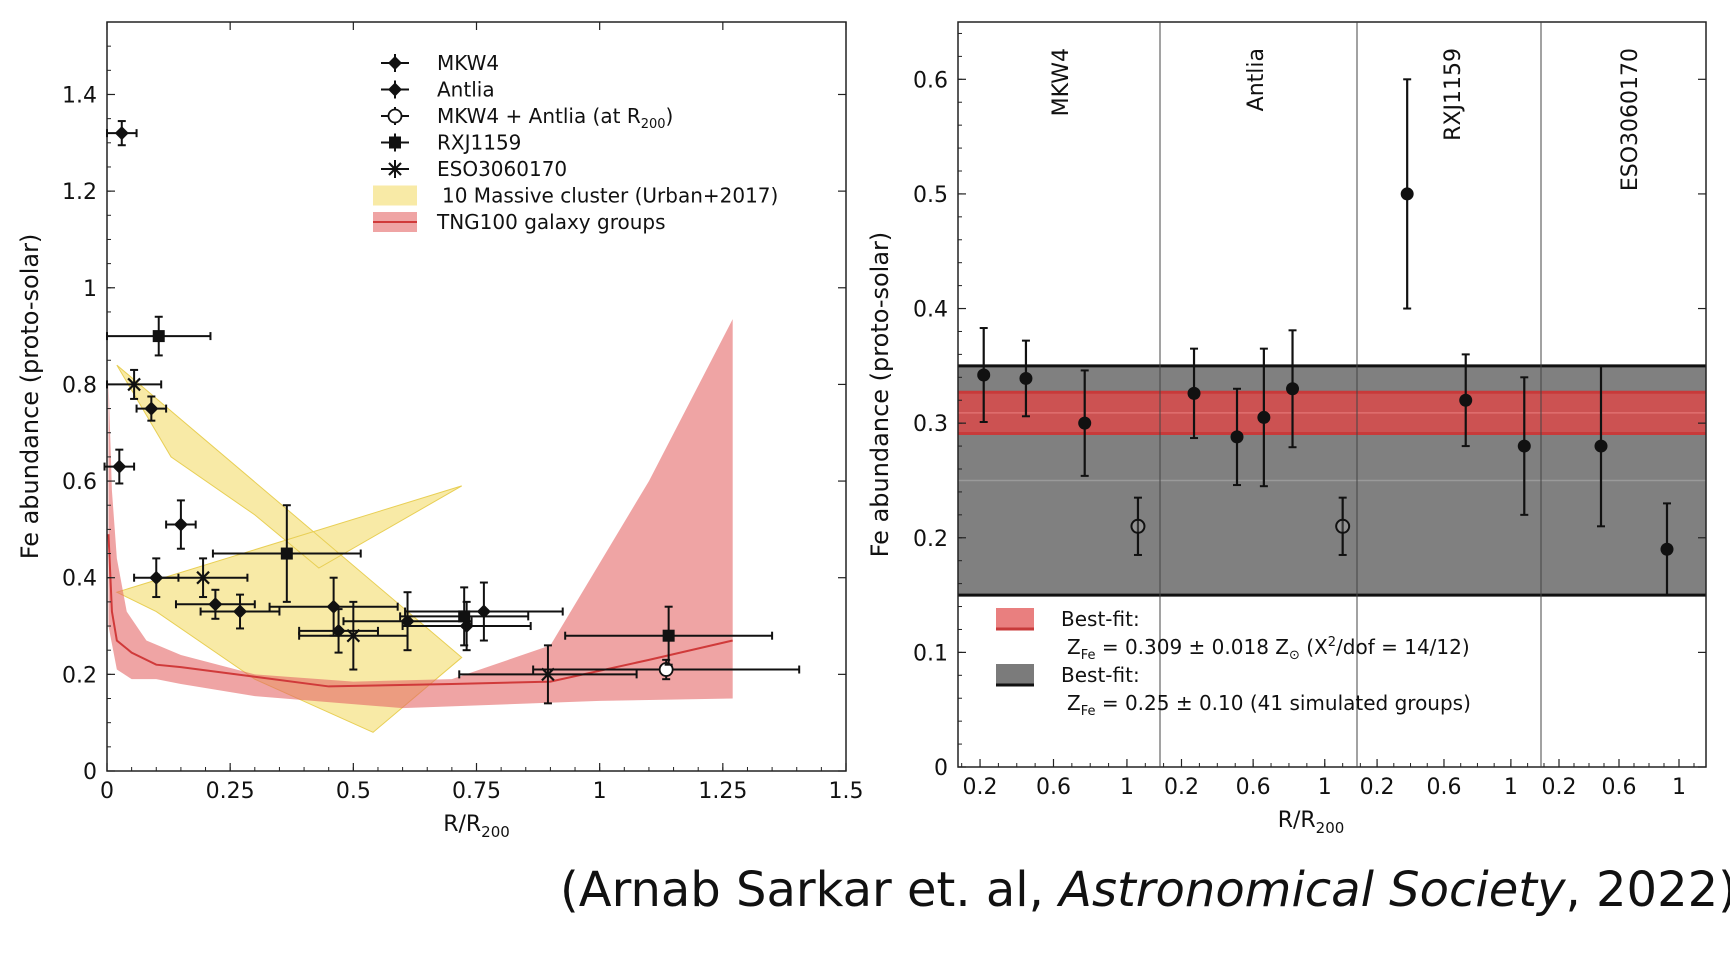  I want to click on legend-item: Antlia, so click(438, 90).